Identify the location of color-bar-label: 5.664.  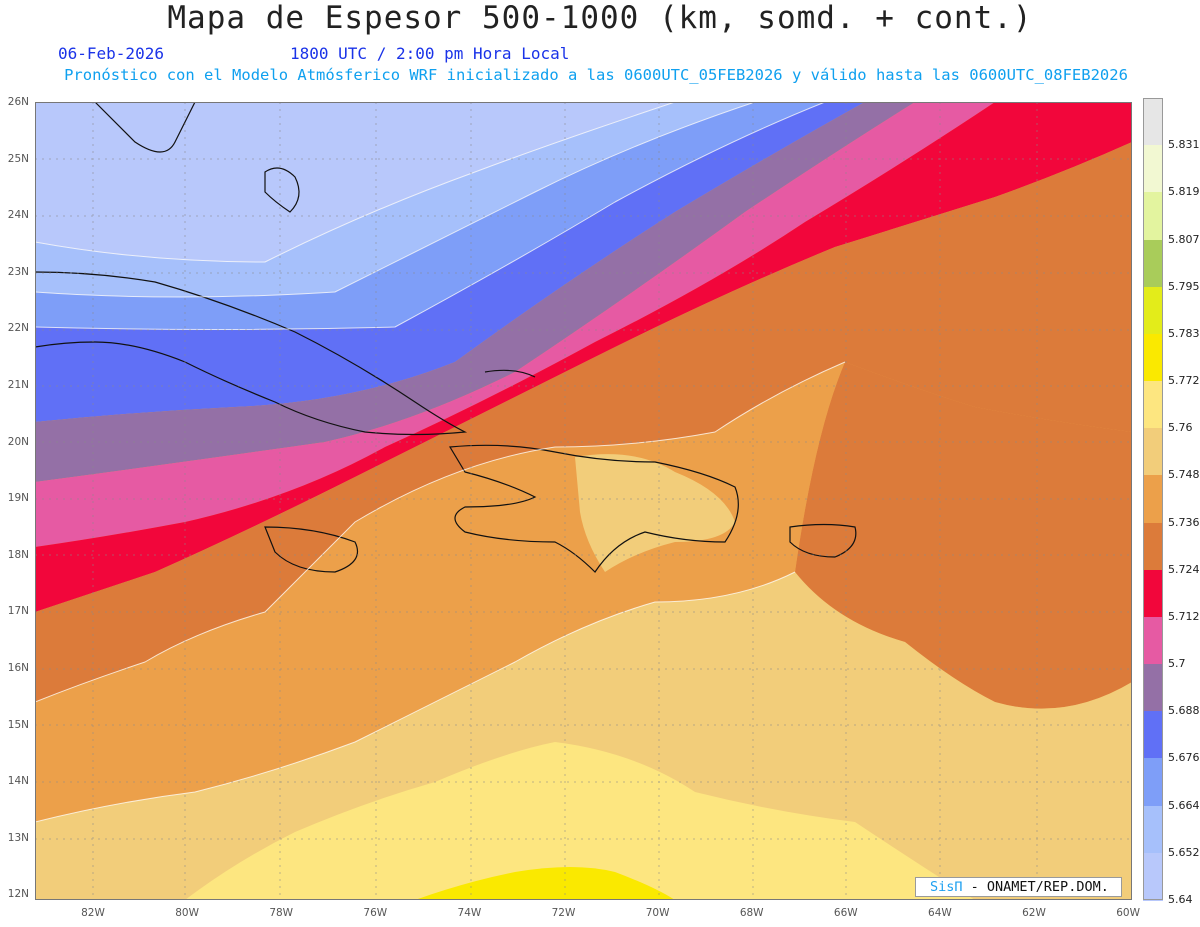
(1184, 805).